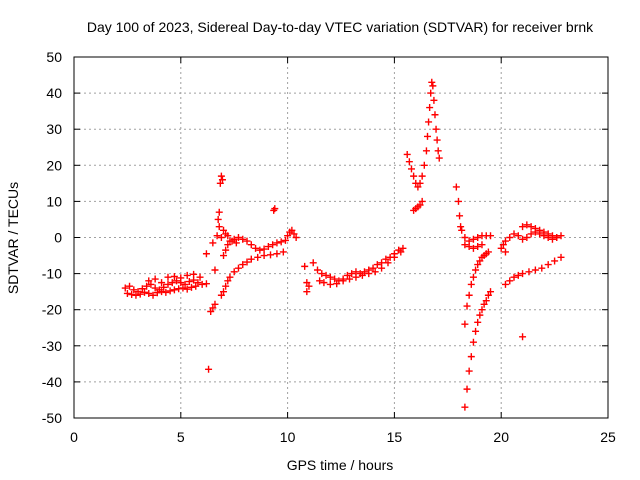 The height and width of the screenshot is (480, 640). What do you see at coordinates (473, 246) in the screenshot?
I see `series-arc-18-19-lower` at bounding box center [473, 246].